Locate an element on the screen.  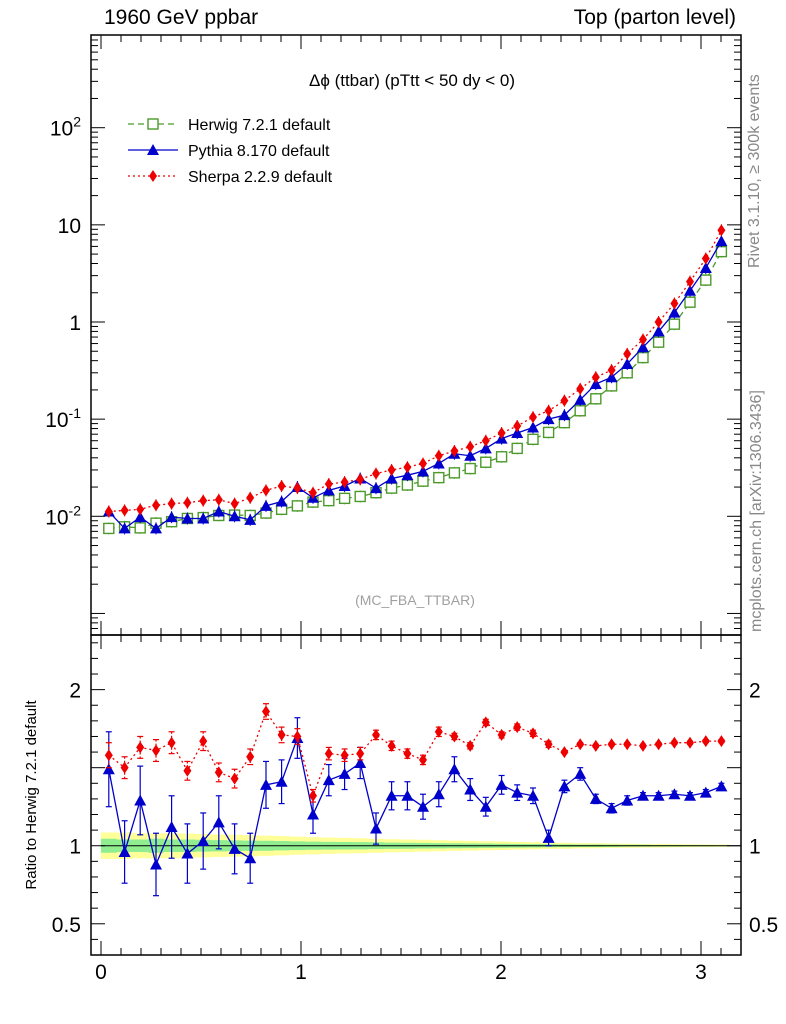
ratio-y-tick-label-left: 0.5 is located at coordinates (66, 925).